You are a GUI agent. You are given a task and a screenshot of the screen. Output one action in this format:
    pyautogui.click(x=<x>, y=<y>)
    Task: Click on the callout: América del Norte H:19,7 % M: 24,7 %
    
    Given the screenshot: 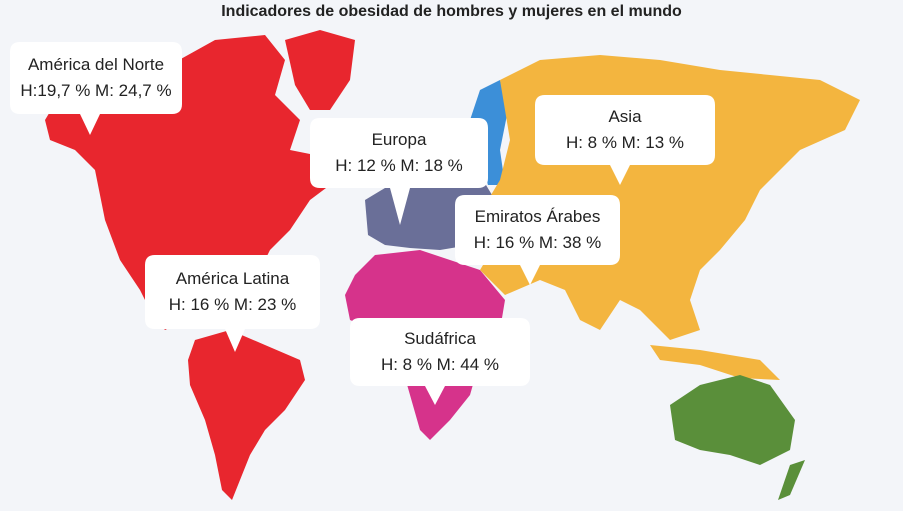 What is the action you would take?
    pyautogui.click(x=96, y=78)
    